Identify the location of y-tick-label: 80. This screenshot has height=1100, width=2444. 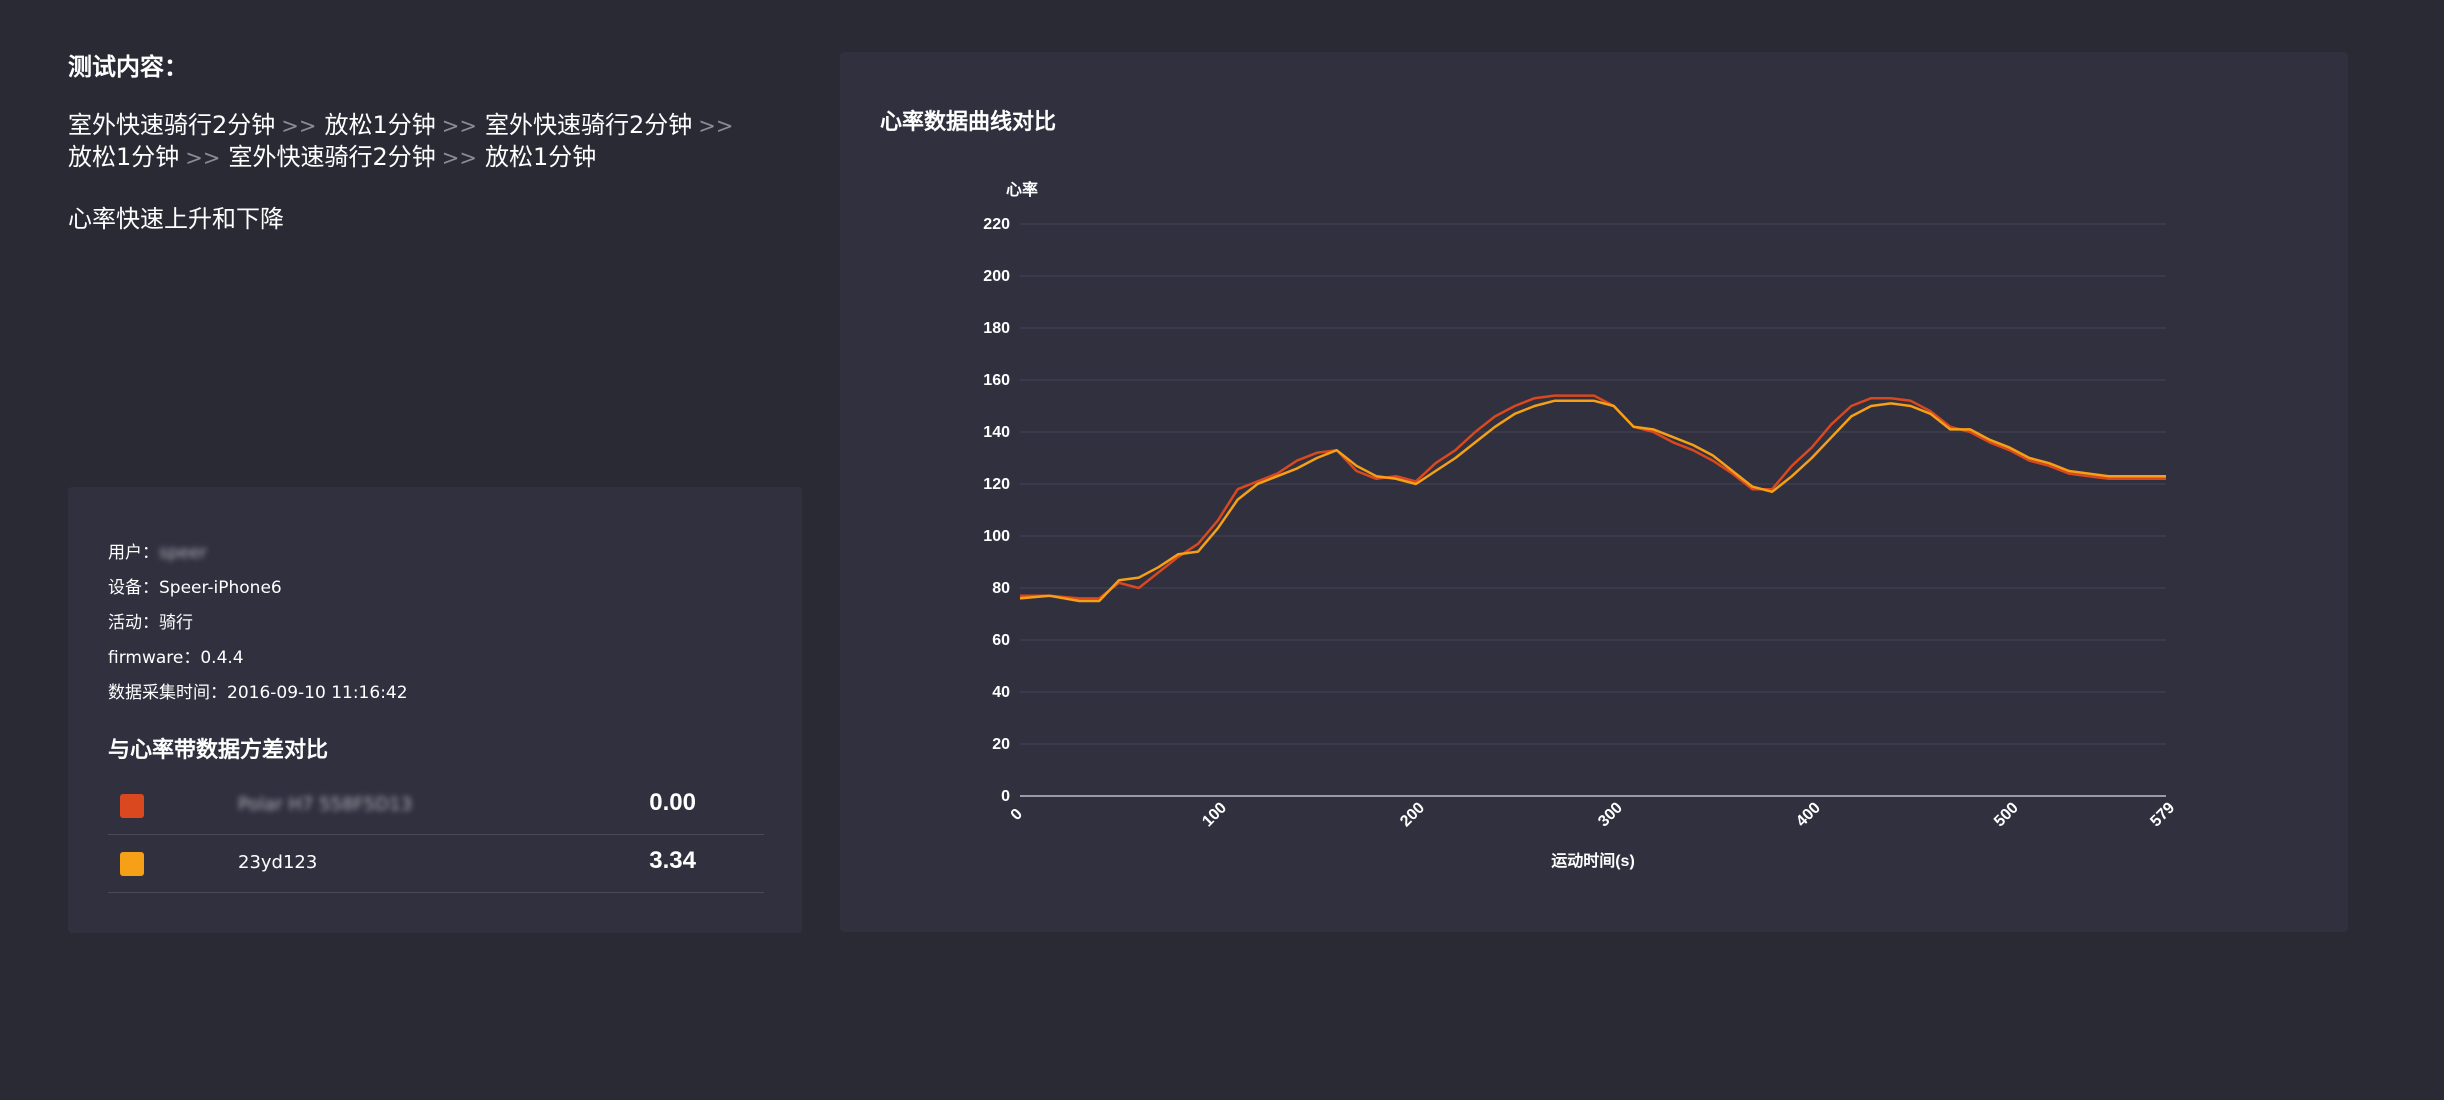
(1001, 588).